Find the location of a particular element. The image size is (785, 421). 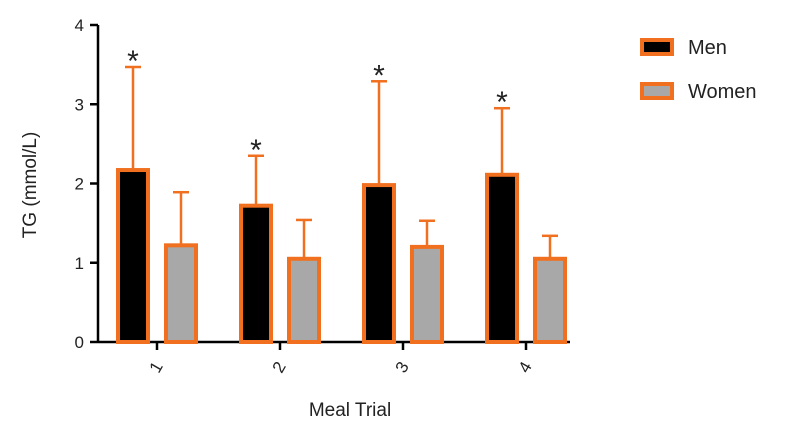

significance-markers: * * * * is located at coordinates (317, 106).